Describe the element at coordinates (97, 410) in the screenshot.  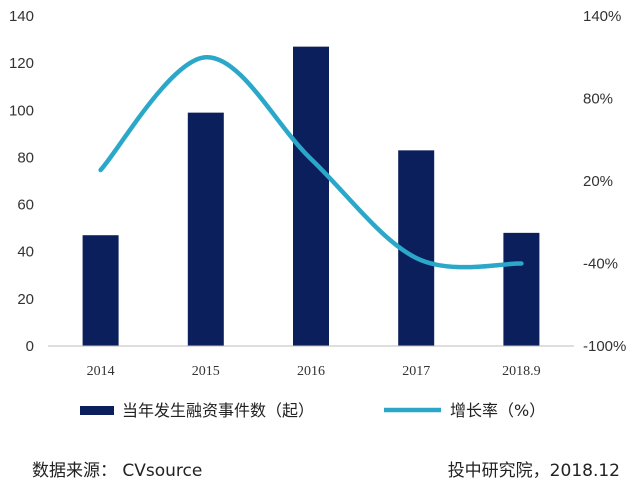
I see `legend-swatch-bars` at that location.